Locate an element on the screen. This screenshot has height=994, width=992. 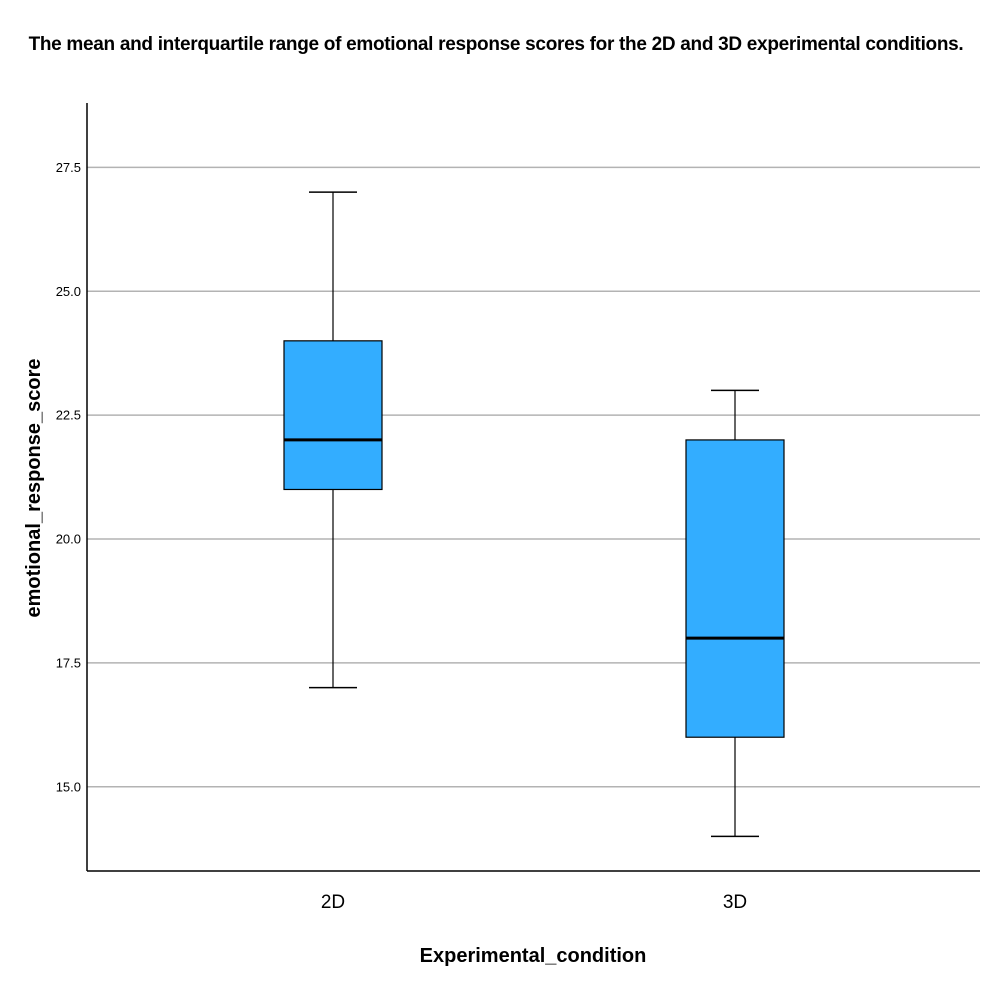
y-tick-label: 15.0 is located at coordinates (68, 786).